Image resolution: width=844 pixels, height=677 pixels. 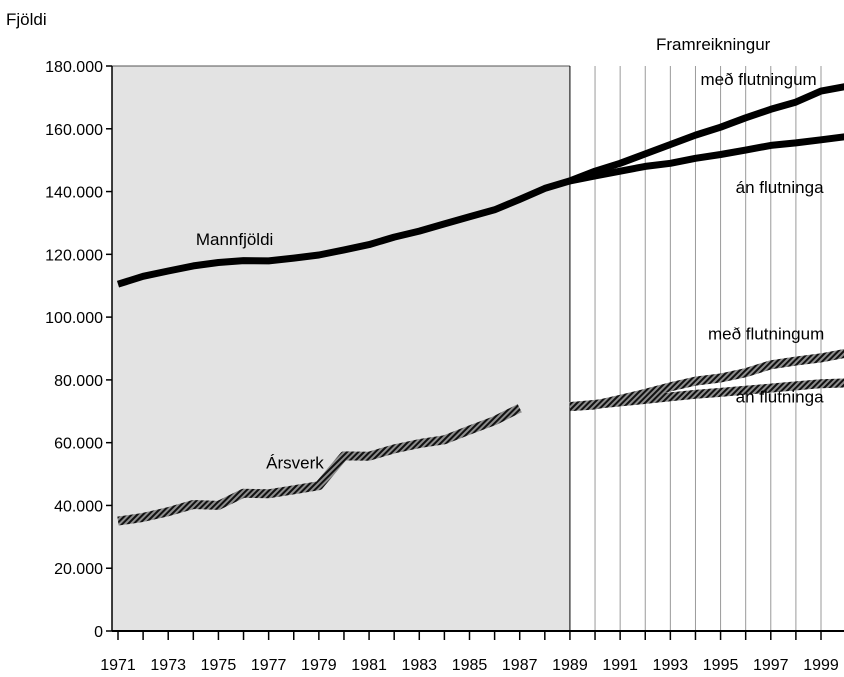 What do you see at coordinates (235, 239) in the screenshot?
I see `annotation-label-0: Mannfjöldi` at bounding box center [235, 239].